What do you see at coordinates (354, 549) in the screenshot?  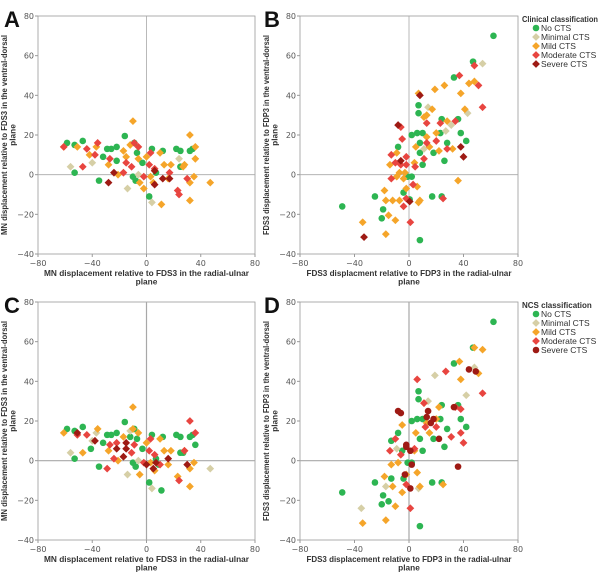 I see `x-tick-label: −40` at bounding box center [354, 549].